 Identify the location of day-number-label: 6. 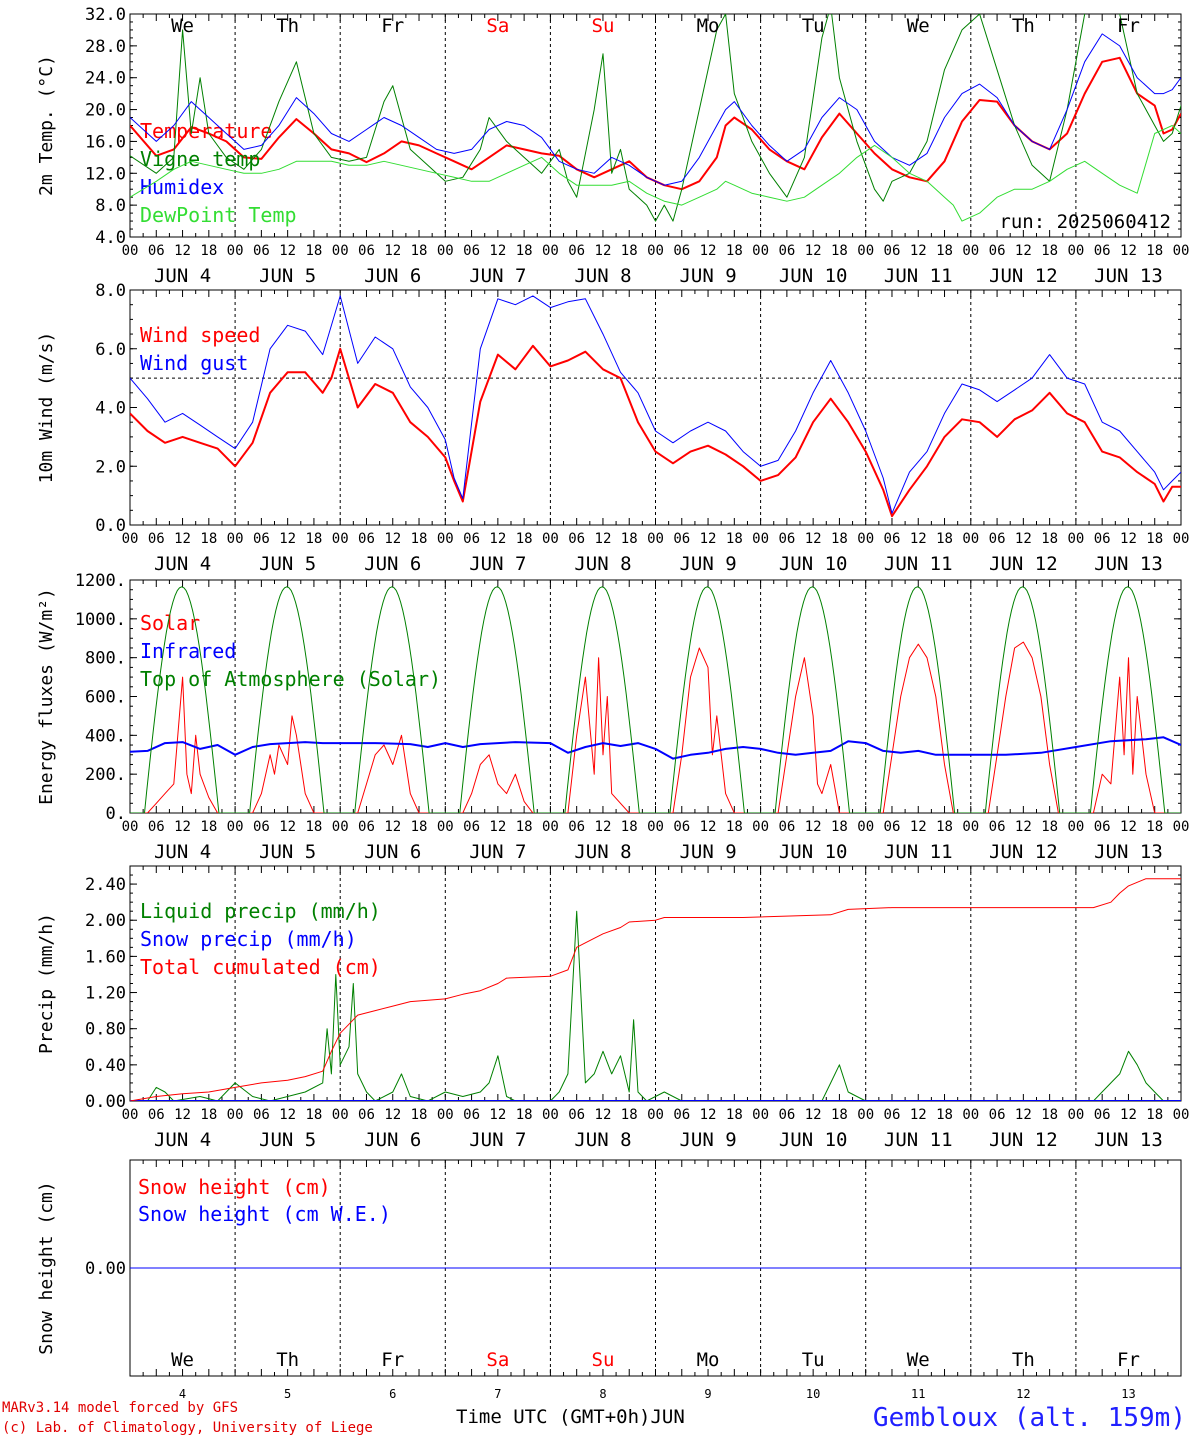
(392, 1394).